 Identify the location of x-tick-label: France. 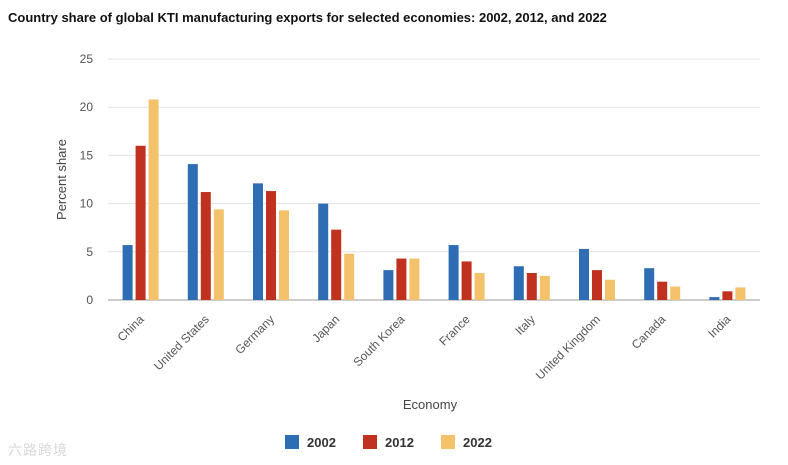
(454, 330).